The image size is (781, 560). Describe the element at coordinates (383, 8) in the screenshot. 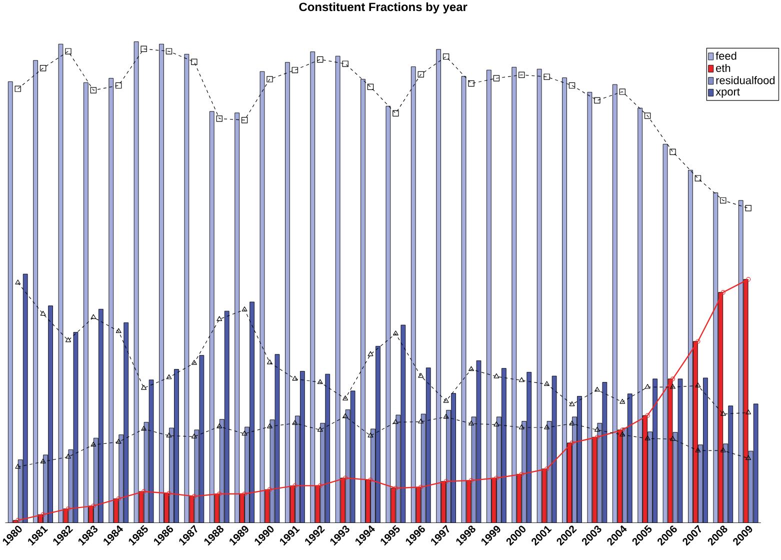

I see `chart-title: Constituent Fractions by year` at that location.